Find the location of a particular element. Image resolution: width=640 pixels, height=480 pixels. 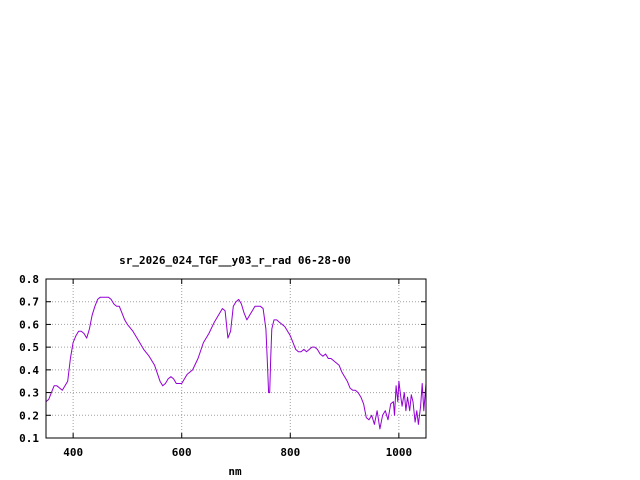

x-tick-label: 1000 is located at coordinates (399, 452).